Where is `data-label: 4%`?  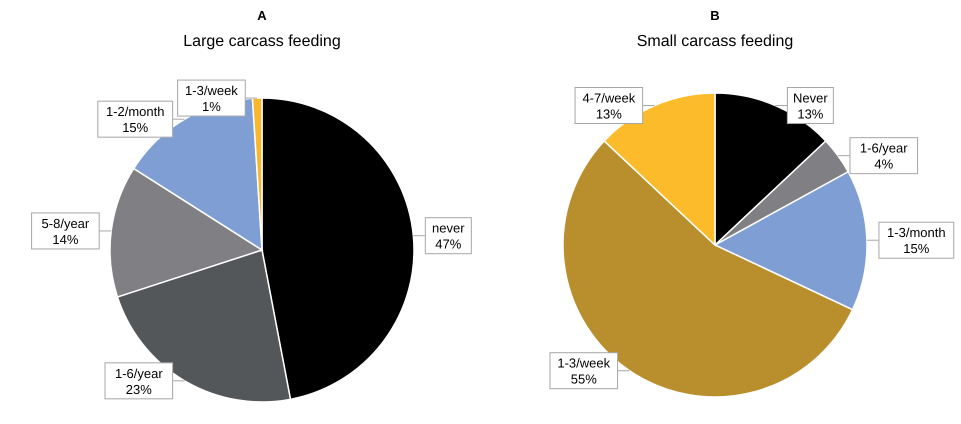 data-label: 4% is located at coordinates (884, 164).